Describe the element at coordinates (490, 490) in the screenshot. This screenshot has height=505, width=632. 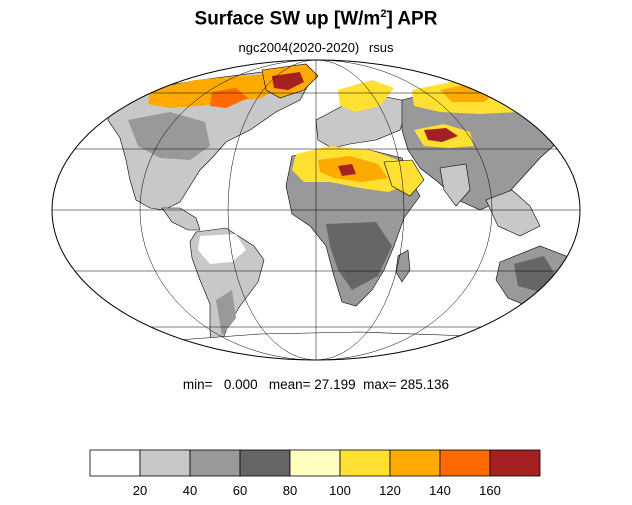
I see `legend-tick-label: 160` at that location.